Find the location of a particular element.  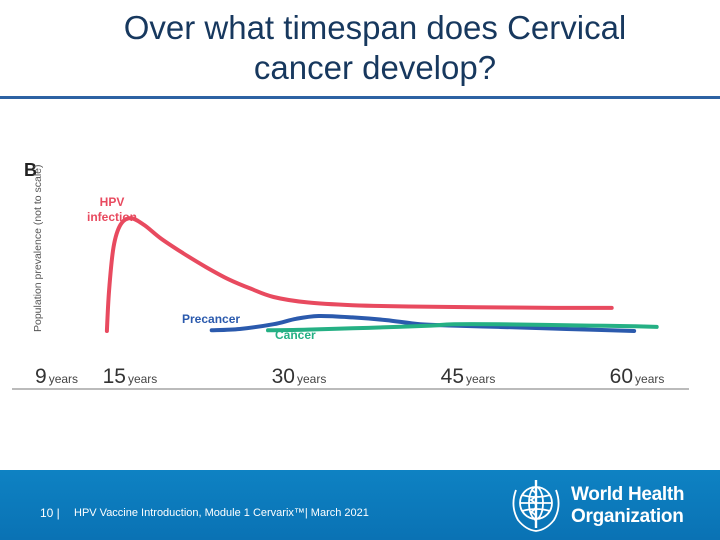

slide-title-line-1: Over what timespan does Cervical is located at coordinates (375, 27).